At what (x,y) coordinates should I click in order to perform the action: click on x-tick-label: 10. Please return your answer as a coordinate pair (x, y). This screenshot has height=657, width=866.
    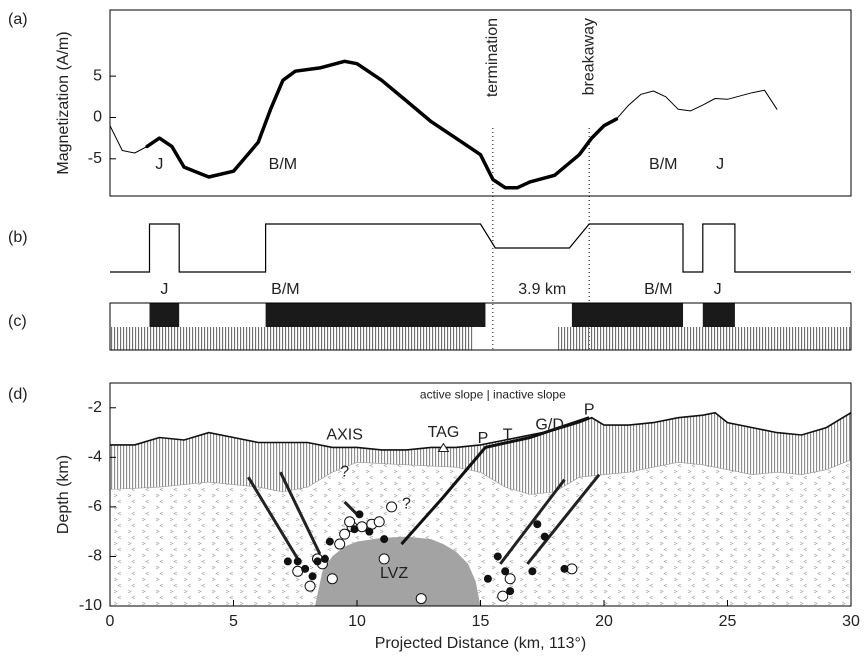
    Looking at the image, I should click on (357, 621).